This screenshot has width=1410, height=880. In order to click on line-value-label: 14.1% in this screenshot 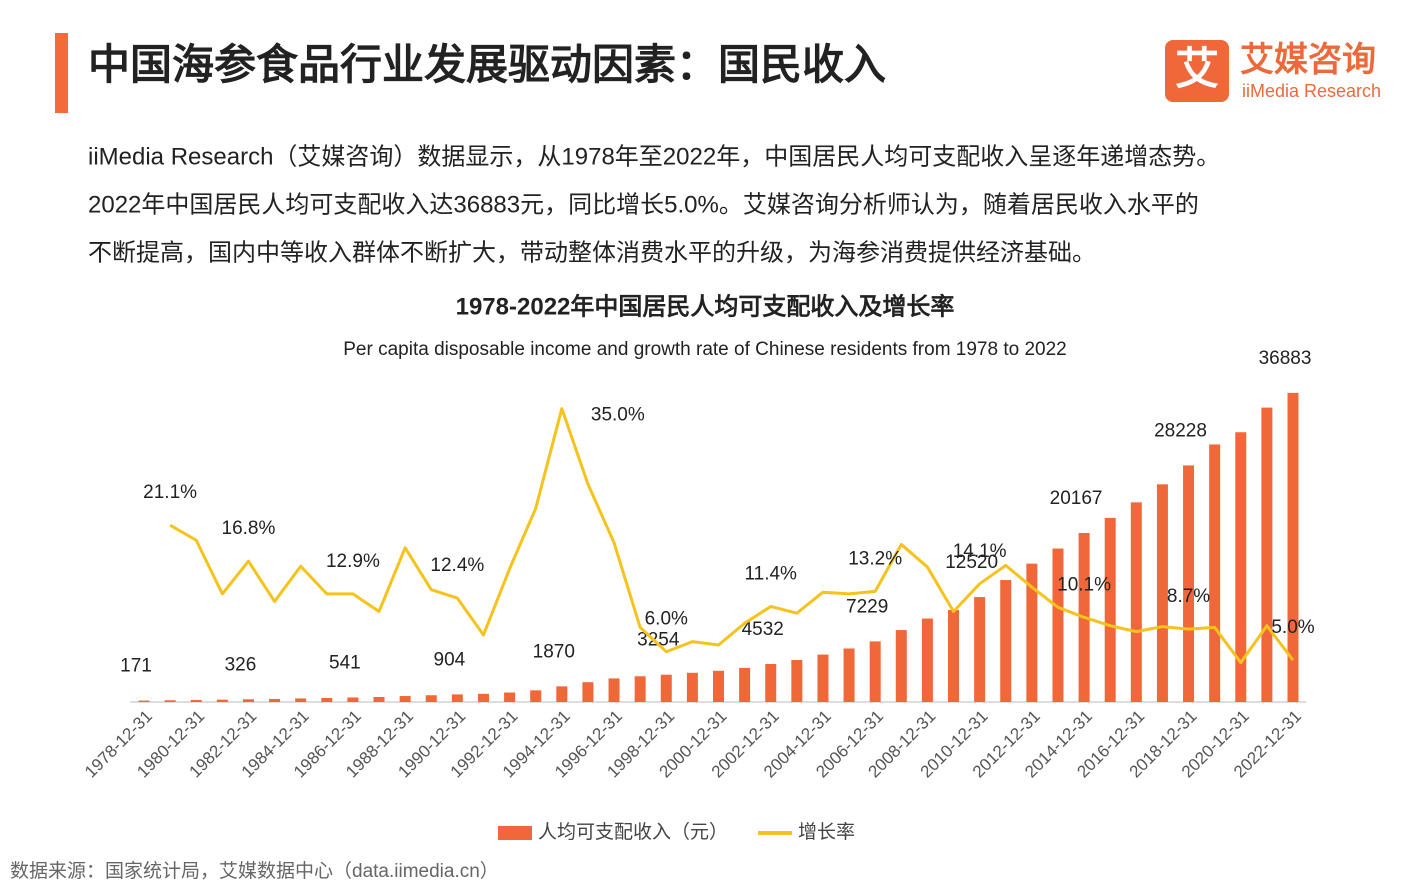, I will do `click(980, 551)`.